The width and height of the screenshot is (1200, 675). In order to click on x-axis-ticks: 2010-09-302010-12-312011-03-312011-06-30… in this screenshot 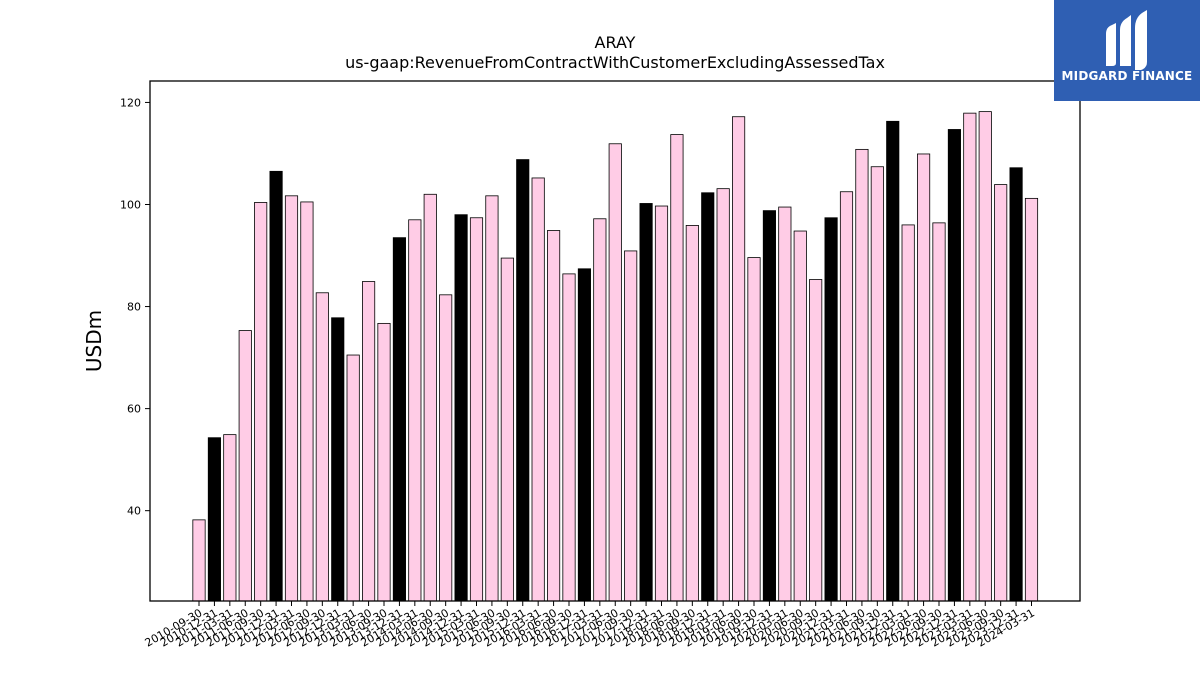, I will do `click(590, 625)`.